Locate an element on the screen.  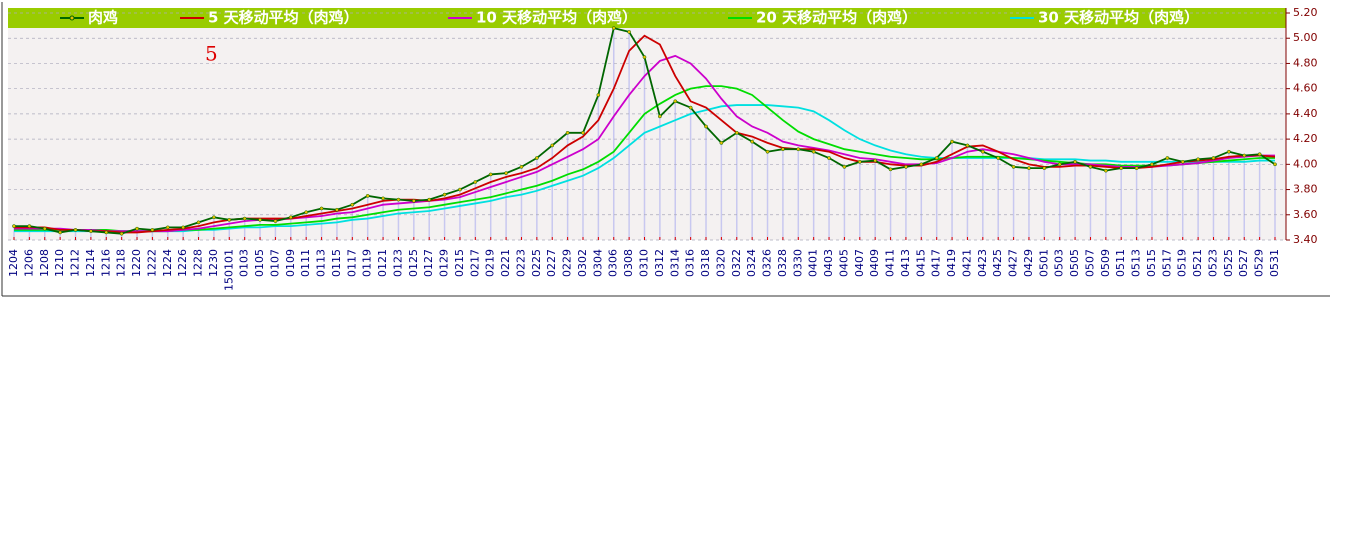
x-tick-label: 0227 is located at coordinates (551, 263).